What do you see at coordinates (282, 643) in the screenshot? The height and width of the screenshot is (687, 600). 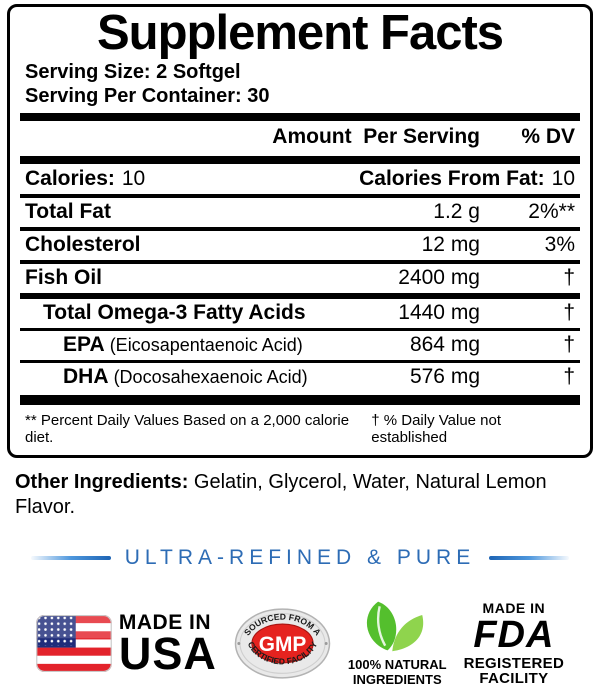 I see `gmp-seal-icon: SOURCED FROM A GMP CERTIFIED FACILITY` at bounding box center [282, 643].